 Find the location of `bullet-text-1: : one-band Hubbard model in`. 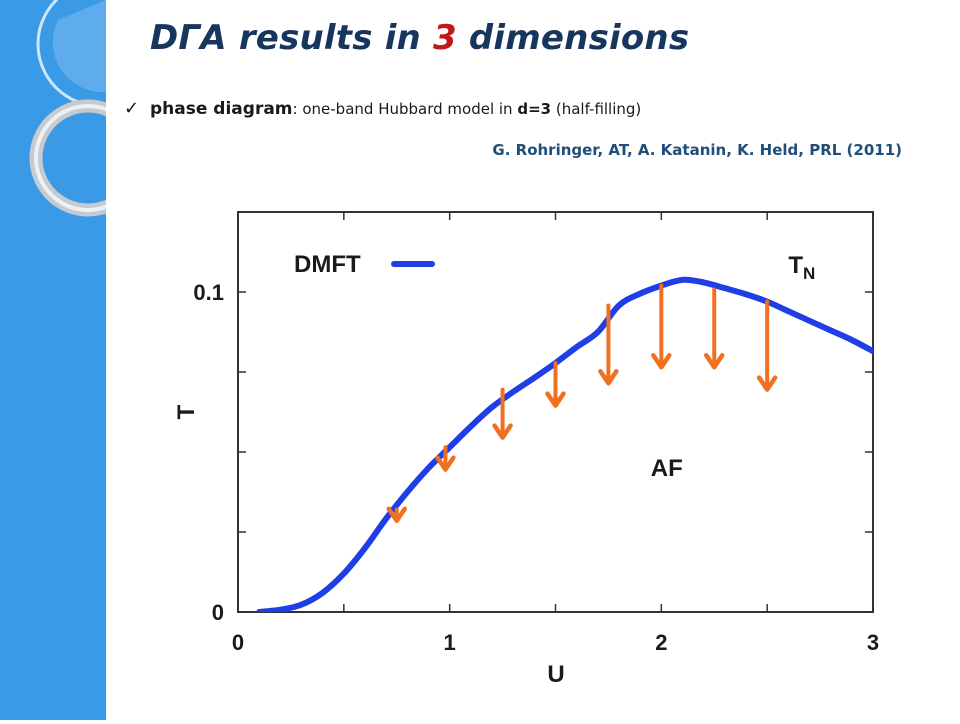

bullet-text-1: : one-band Hubbard model in is located at coordinates (405, 109).